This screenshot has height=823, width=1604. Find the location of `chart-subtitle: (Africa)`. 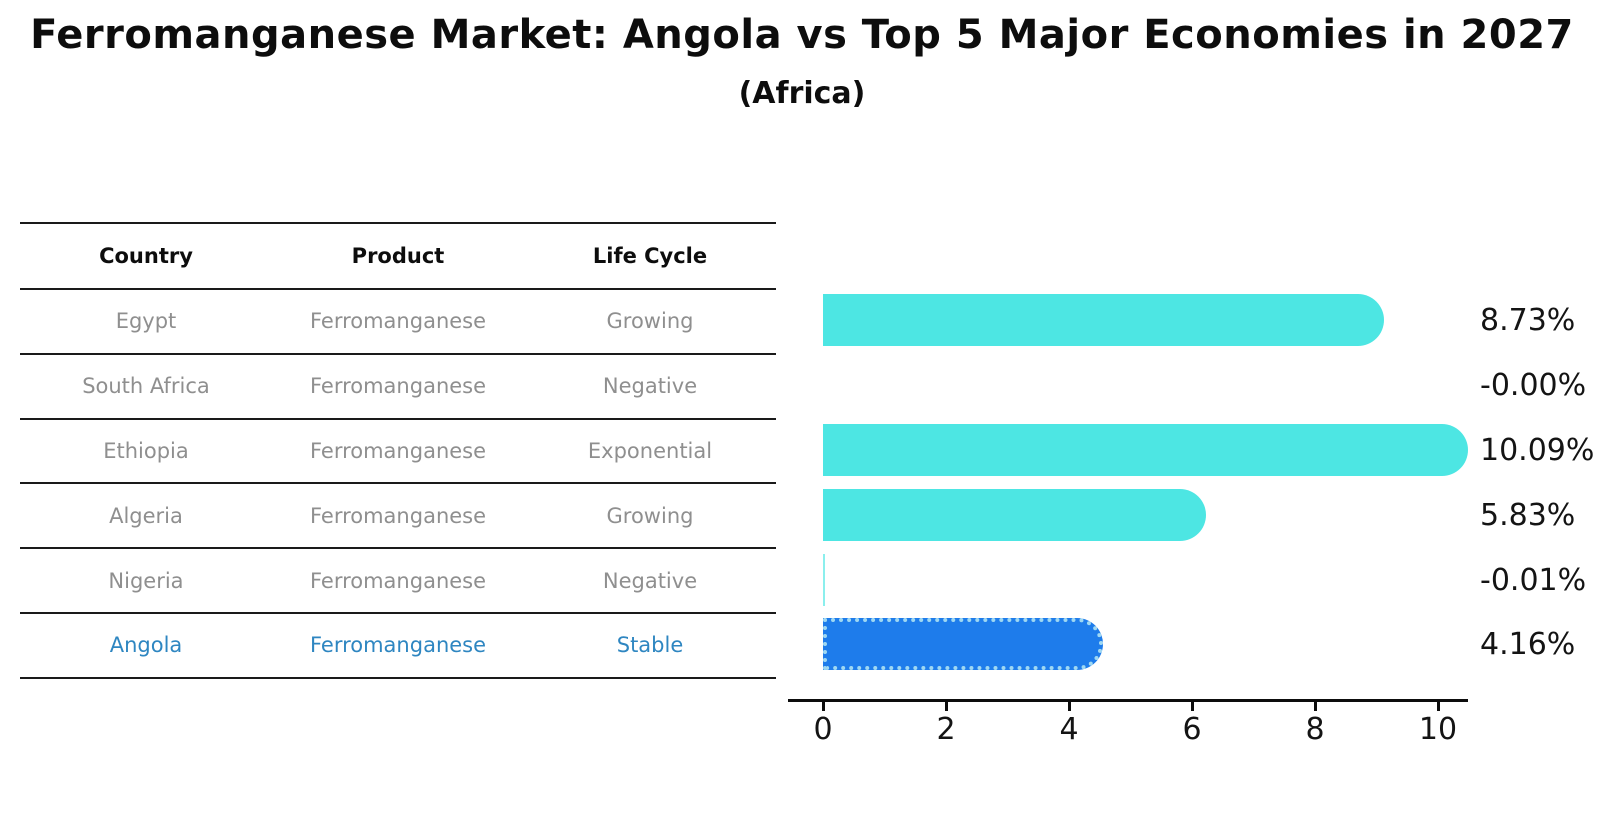

chart-subtitle: (Africa) is located at coordinates (802, 93).